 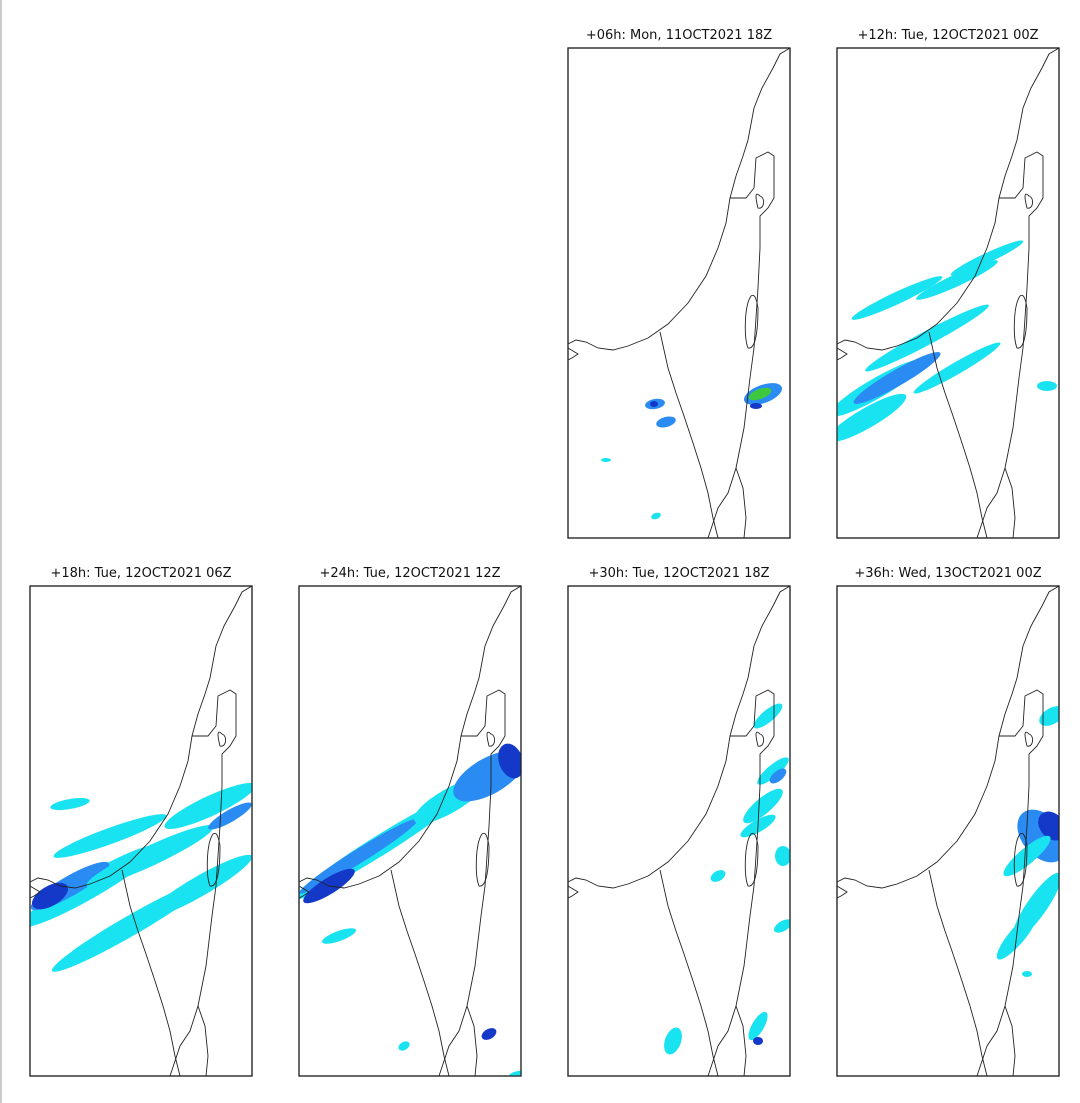 What do you see at coordinates (947, 35) in the screenshot?
I see `panel-title: +12h: Tue, 12OCT2021 00Z` at bounding box center [947, 35].